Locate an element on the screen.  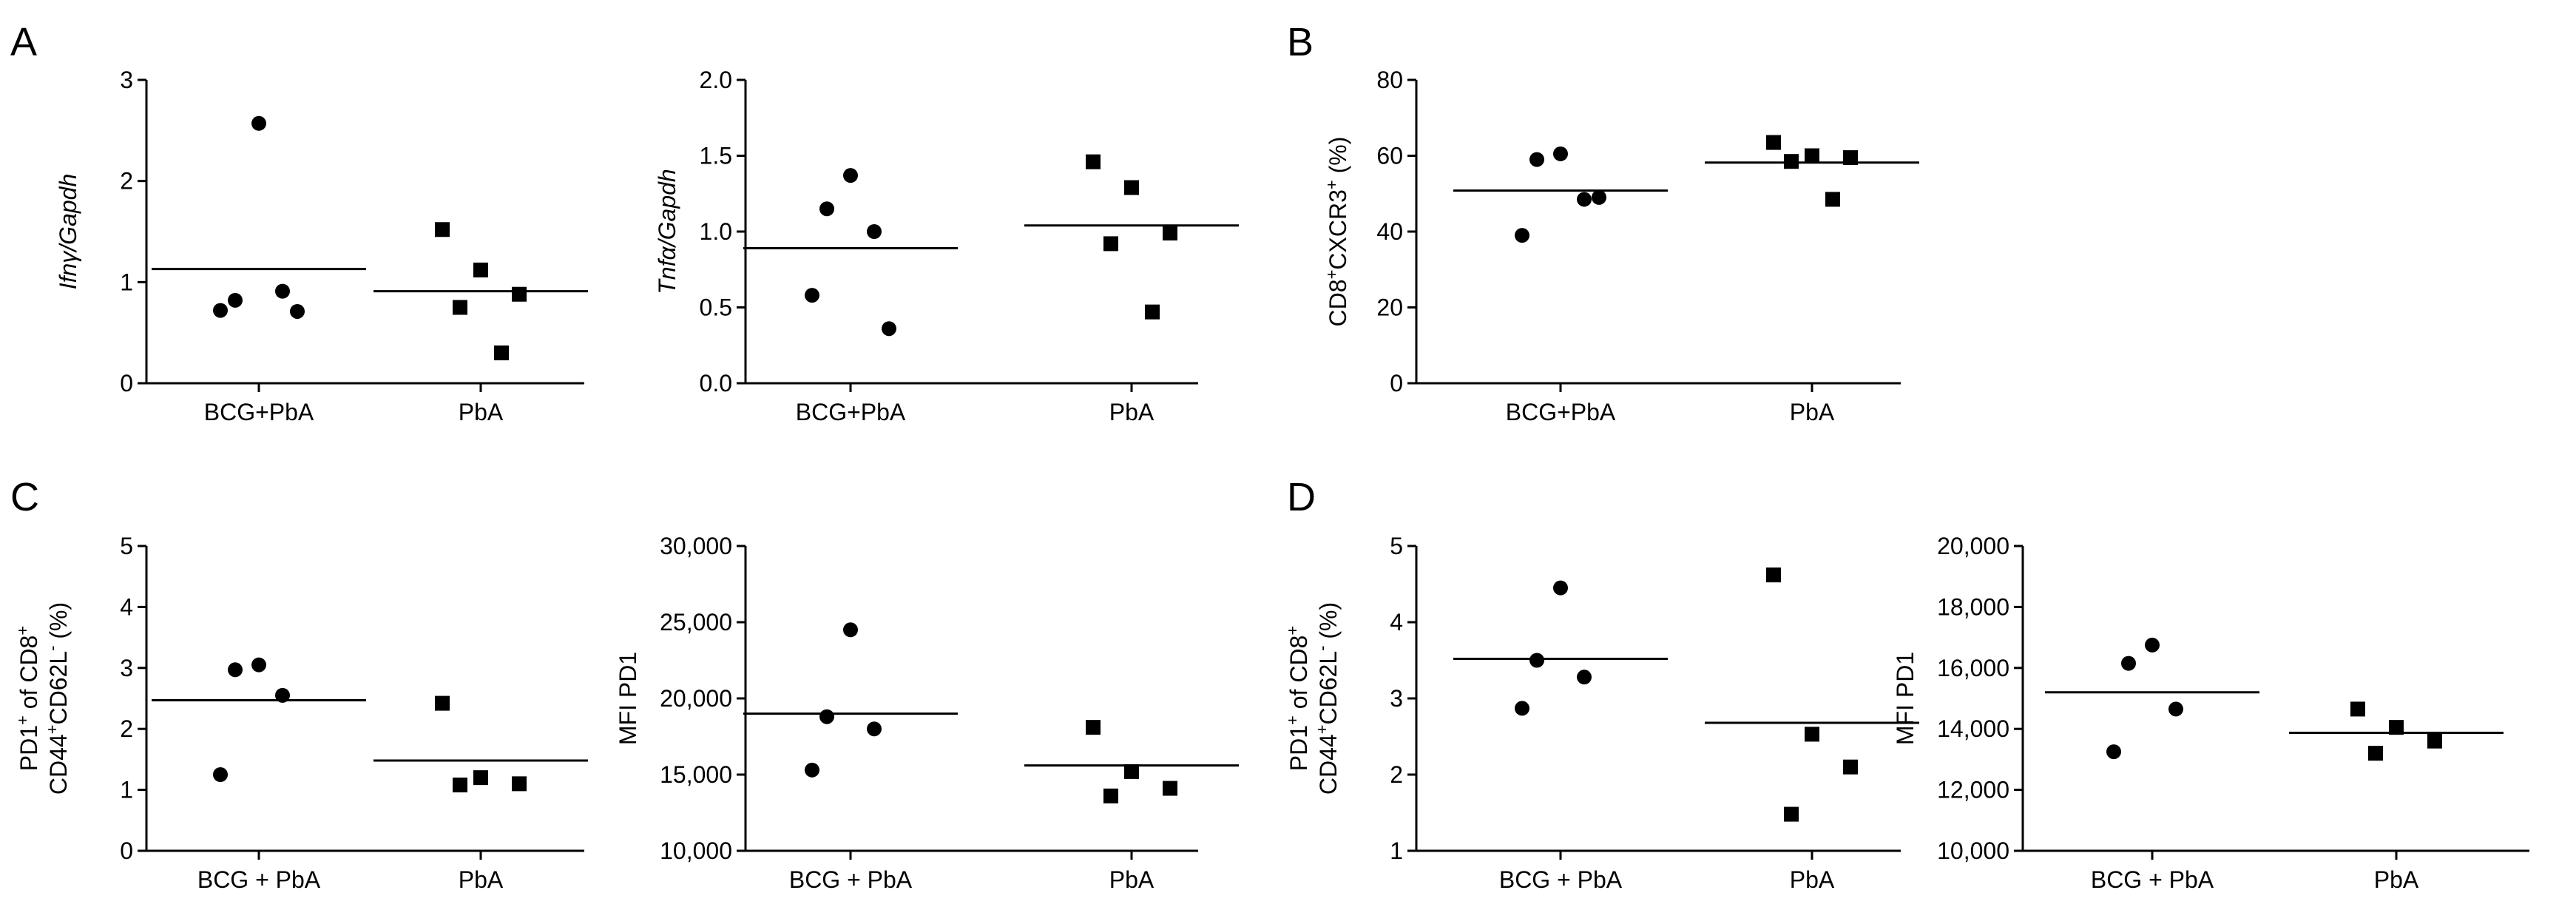
y-tick-label: 1.0 is located at coordinates (716, 231).